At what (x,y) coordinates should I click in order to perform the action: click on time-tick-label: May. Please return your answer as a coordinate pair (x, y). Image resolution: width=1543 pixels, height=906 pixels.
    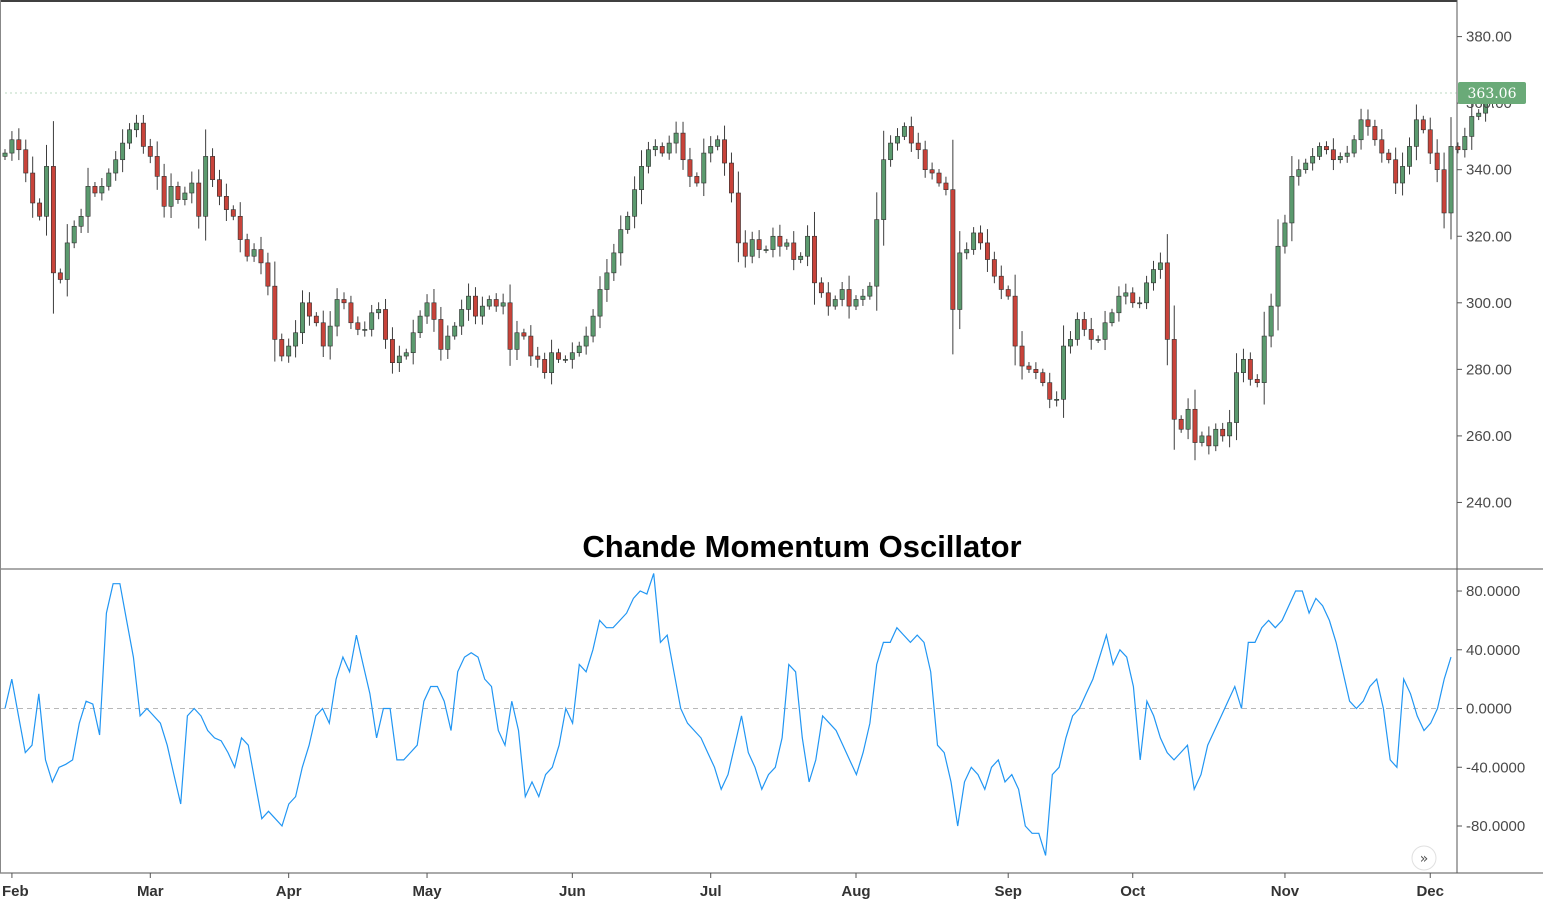
    Looking at the image, I should click on (427, 891).